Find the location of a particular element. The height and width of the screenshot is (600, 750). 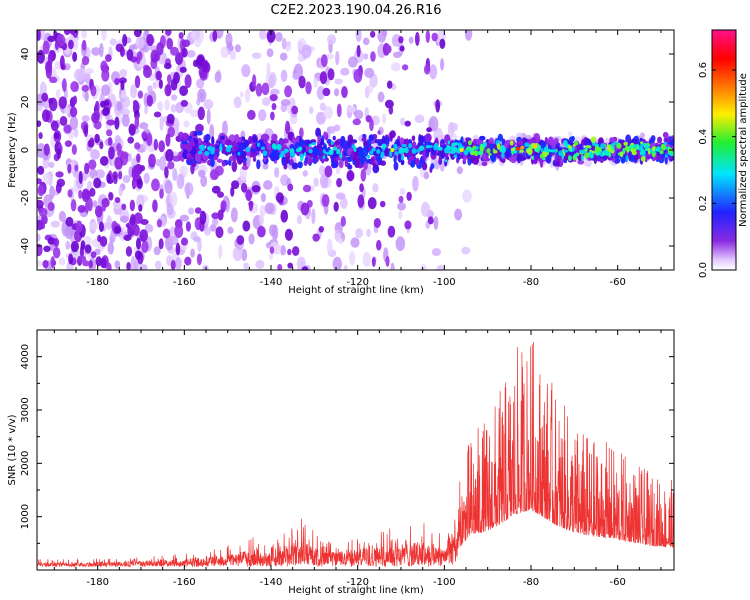

colorbar-tick-label: 0.6 is located at coordinates (703, 70).